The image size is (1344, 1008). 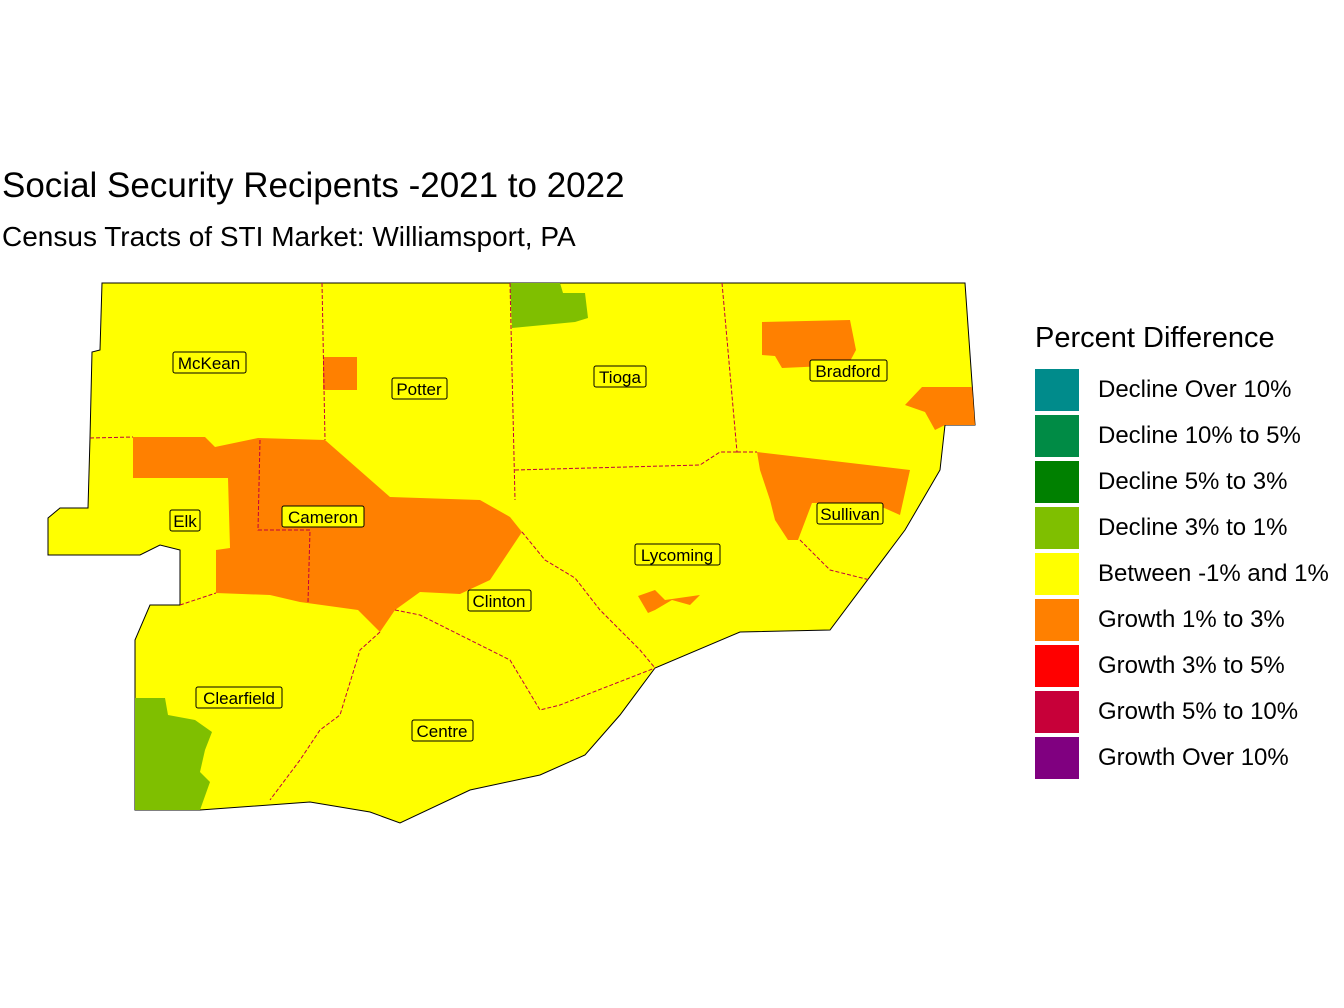 I want to click on legend-item: Decline 10% to 5%, so click(x=1189, y=436).